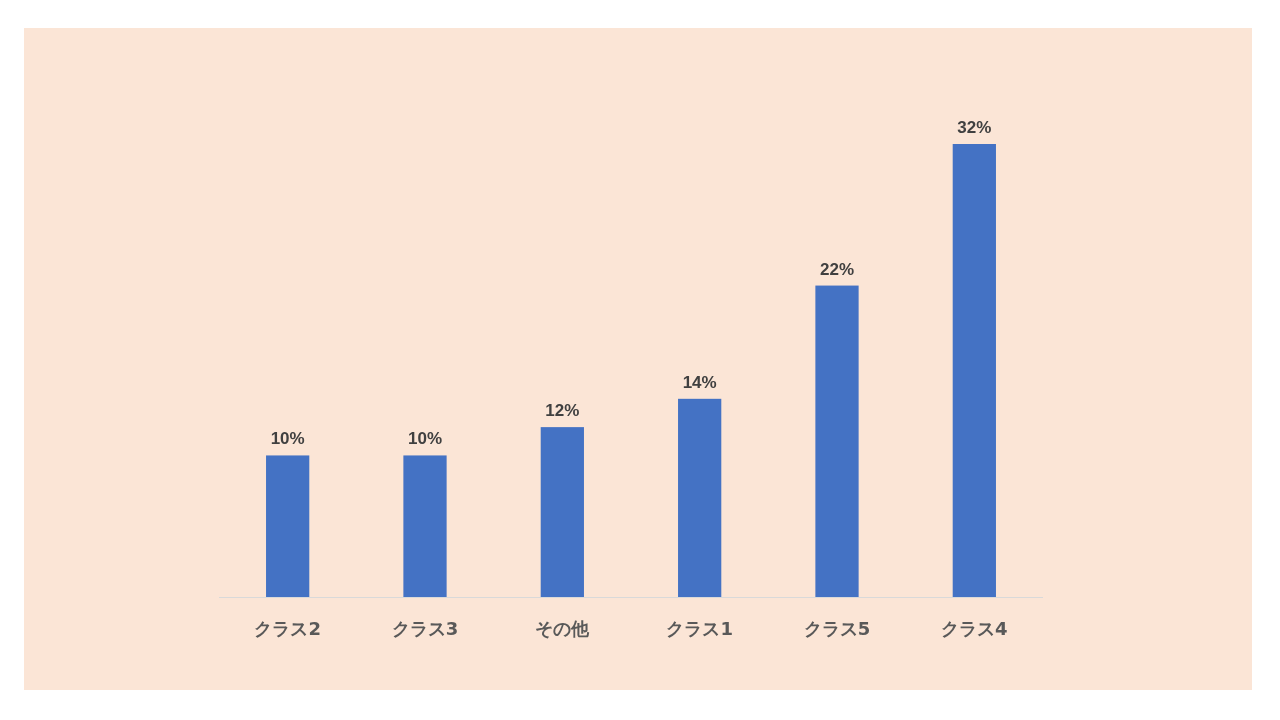  I want to click on data-label: 32%, so click(974, 127).